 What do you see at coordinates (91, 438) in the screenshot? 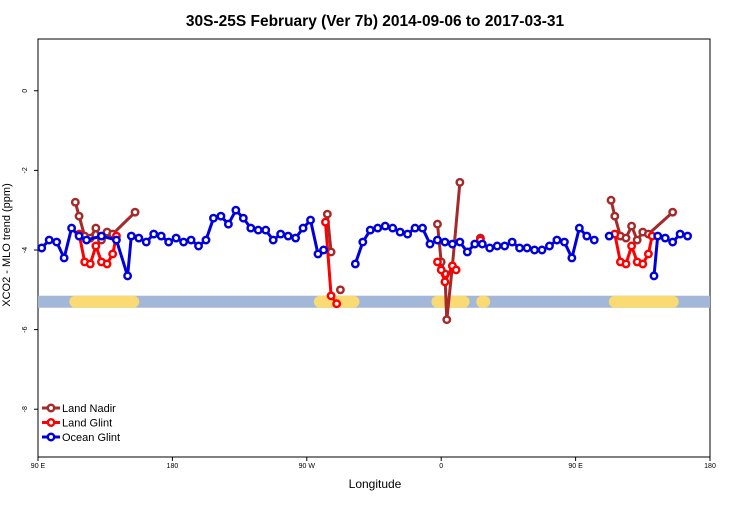
I see `legend-label: Ocean Glint` at bounding box center [91, 438].